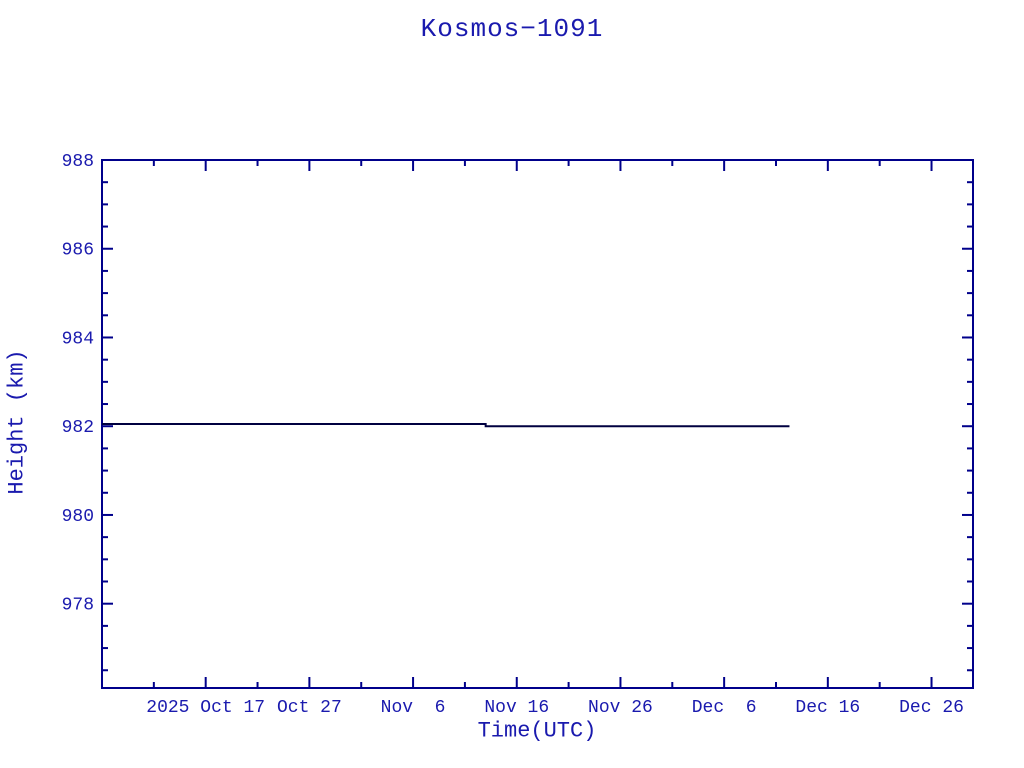 The width and height of the screenshot is (1024, 768). What do you see at coordinates (620, 708) in the screenshot?
I see `x-tick-label: Nov 26` at bounding box center [620, 708].